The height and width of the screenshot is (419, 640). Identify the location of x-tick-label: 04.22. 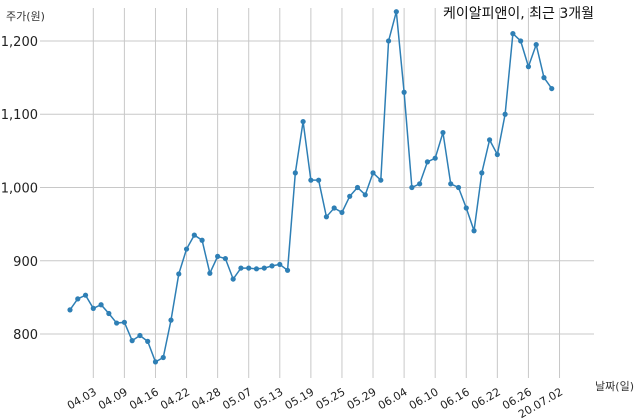
(175, 398).